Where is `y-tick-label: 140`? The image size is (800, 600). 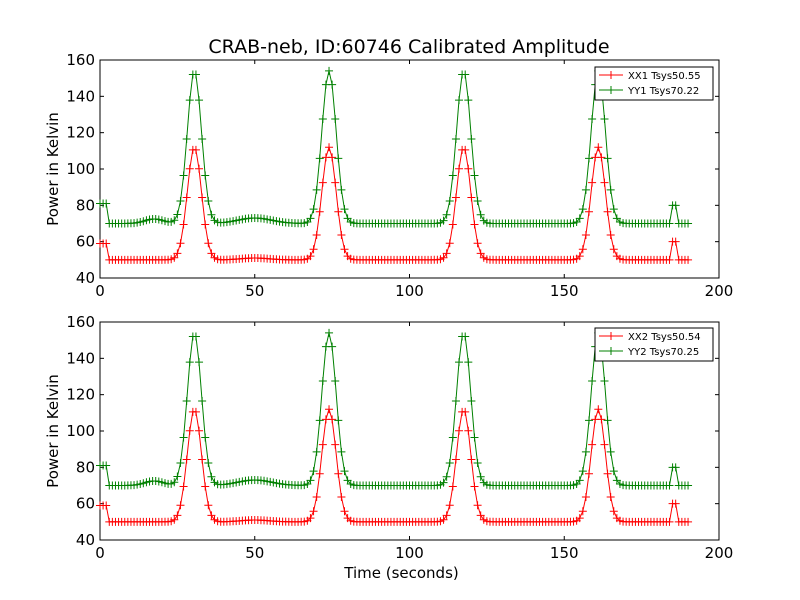 y-tick-label: 140 is located at coordinates (80, 96).